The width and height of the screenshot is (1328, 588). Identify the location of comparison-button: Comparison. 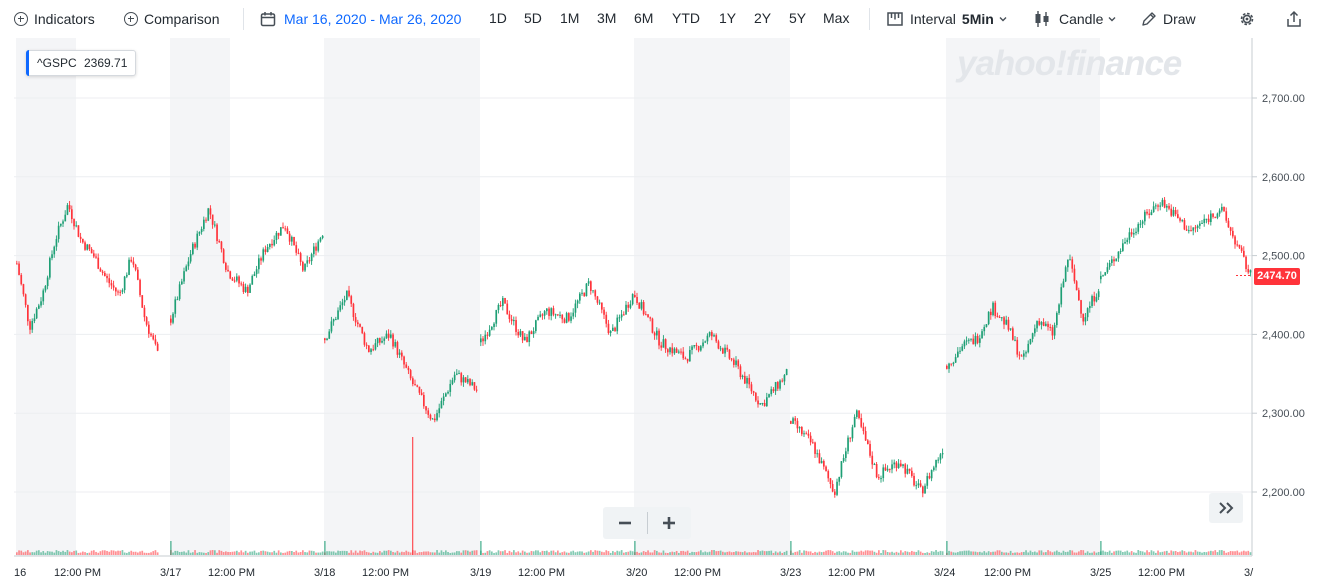
(171, 19).